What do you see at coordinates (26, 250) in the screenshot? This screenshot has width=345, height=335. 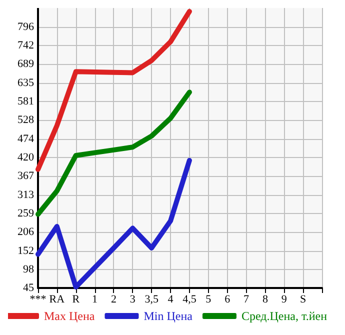 I see `y-tick-label: 152` at bounding box center [26, 250].